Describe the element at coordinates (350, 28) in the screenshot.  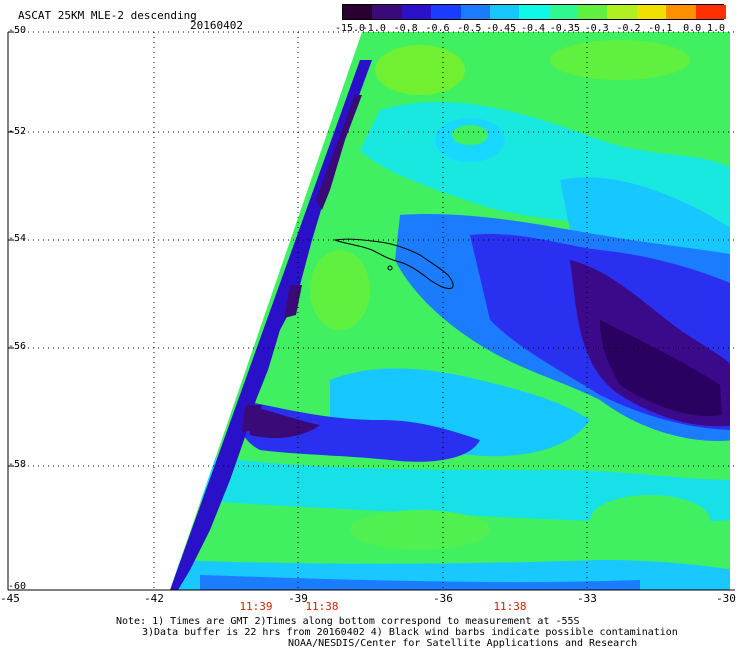
I see `colorbar-tick-label: -15.0` at that location.